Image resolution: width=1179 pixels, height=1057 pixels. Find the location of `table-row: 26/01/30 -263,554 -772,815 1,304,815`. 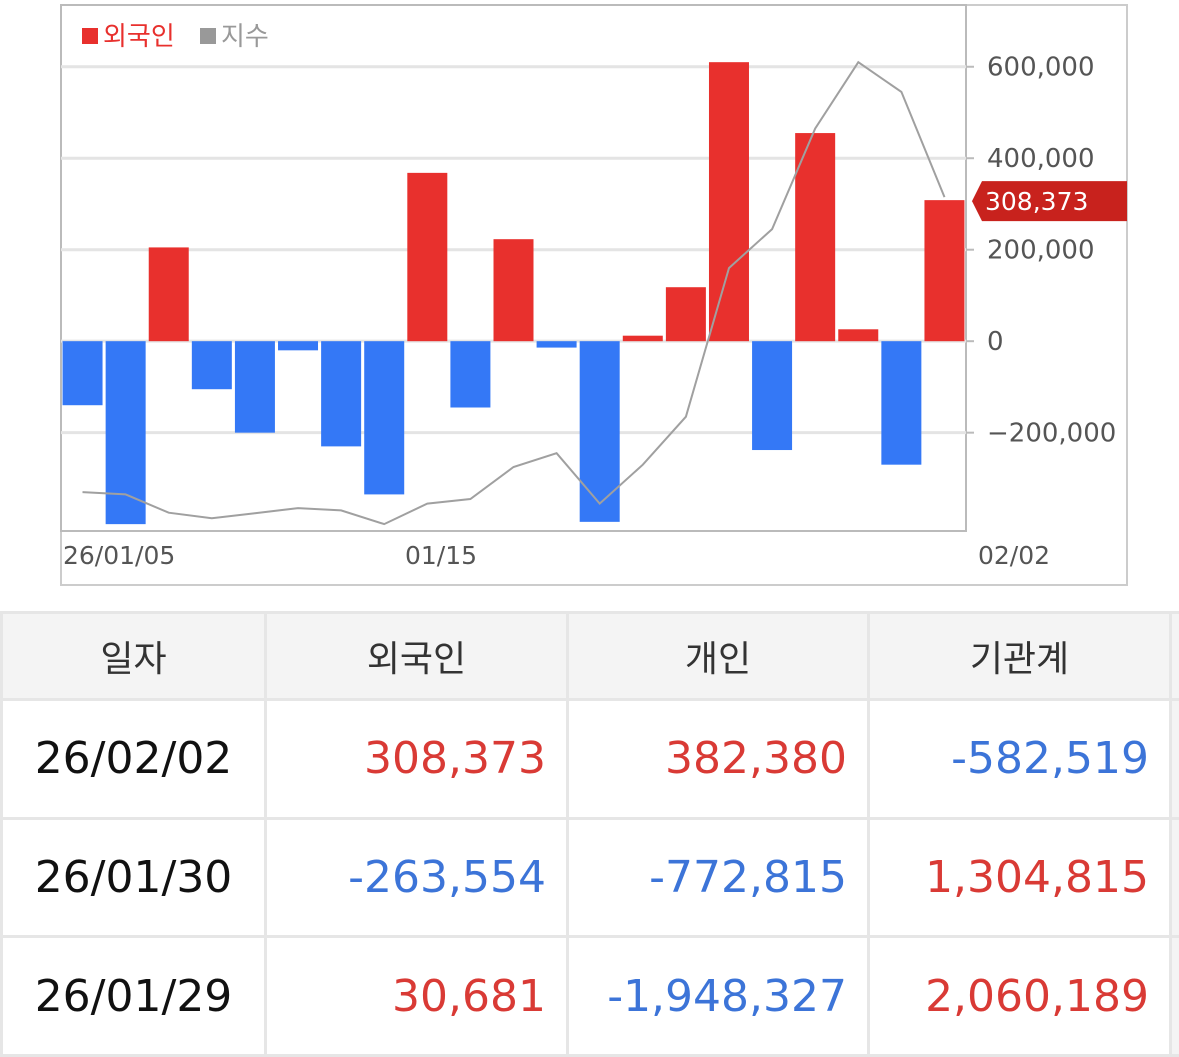

table-row: 26/01/30 -263,554 -772,815 1,304,815 is located at coordinates (589, 877).